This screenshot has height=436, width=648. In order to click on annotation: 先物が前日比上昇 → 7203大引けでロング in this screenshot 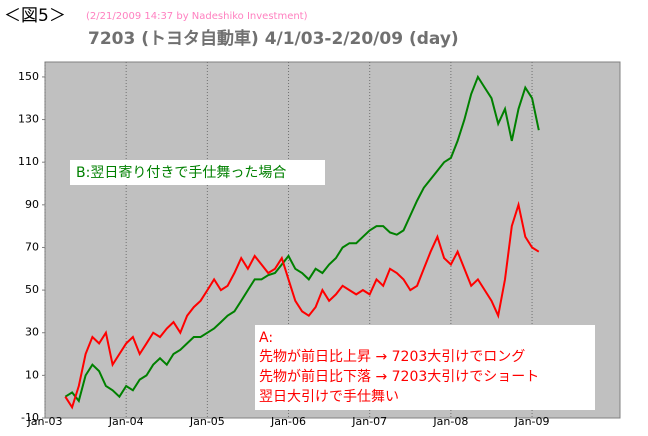, I will do `click(392, 356)`.